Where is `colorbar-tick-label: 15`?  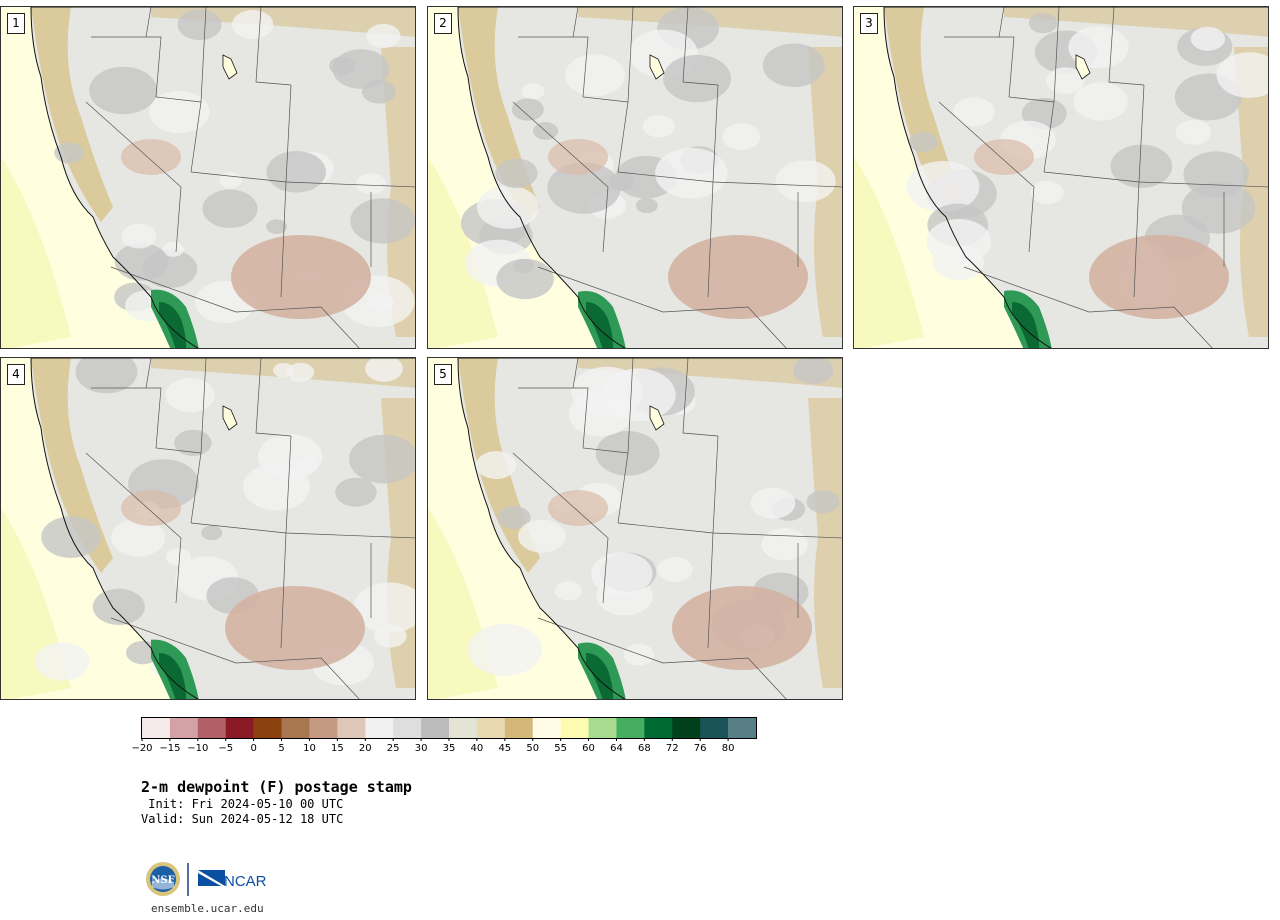
colorbar-tick-label: 15 is located at coordinates (337, 748).